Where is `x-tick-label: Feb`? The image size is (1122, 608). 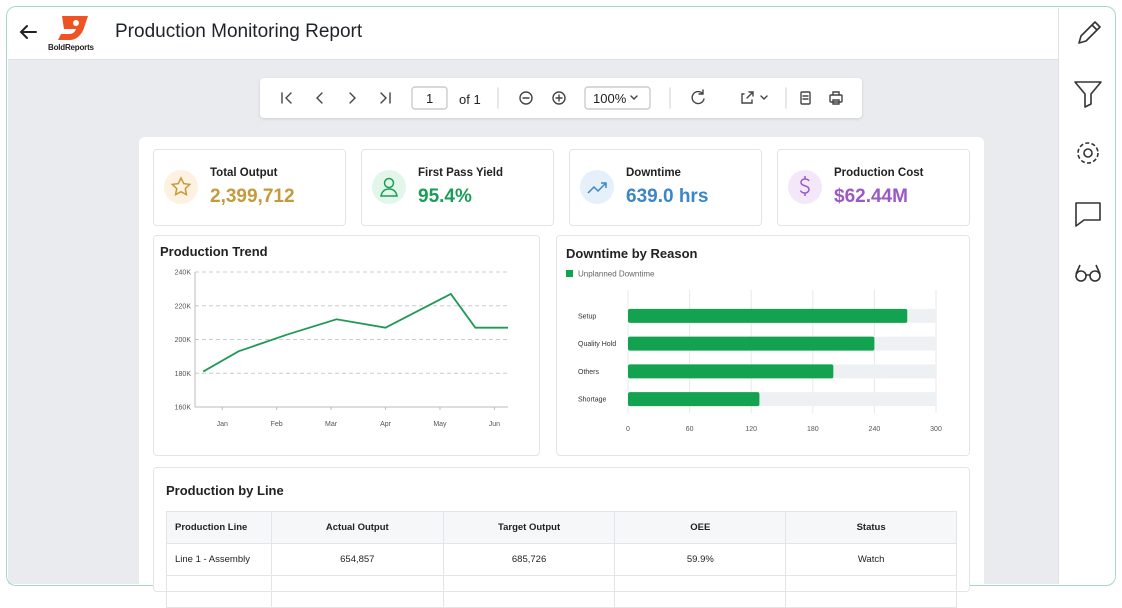
x-tick-label: Feb is located at coordinates (277, 424).